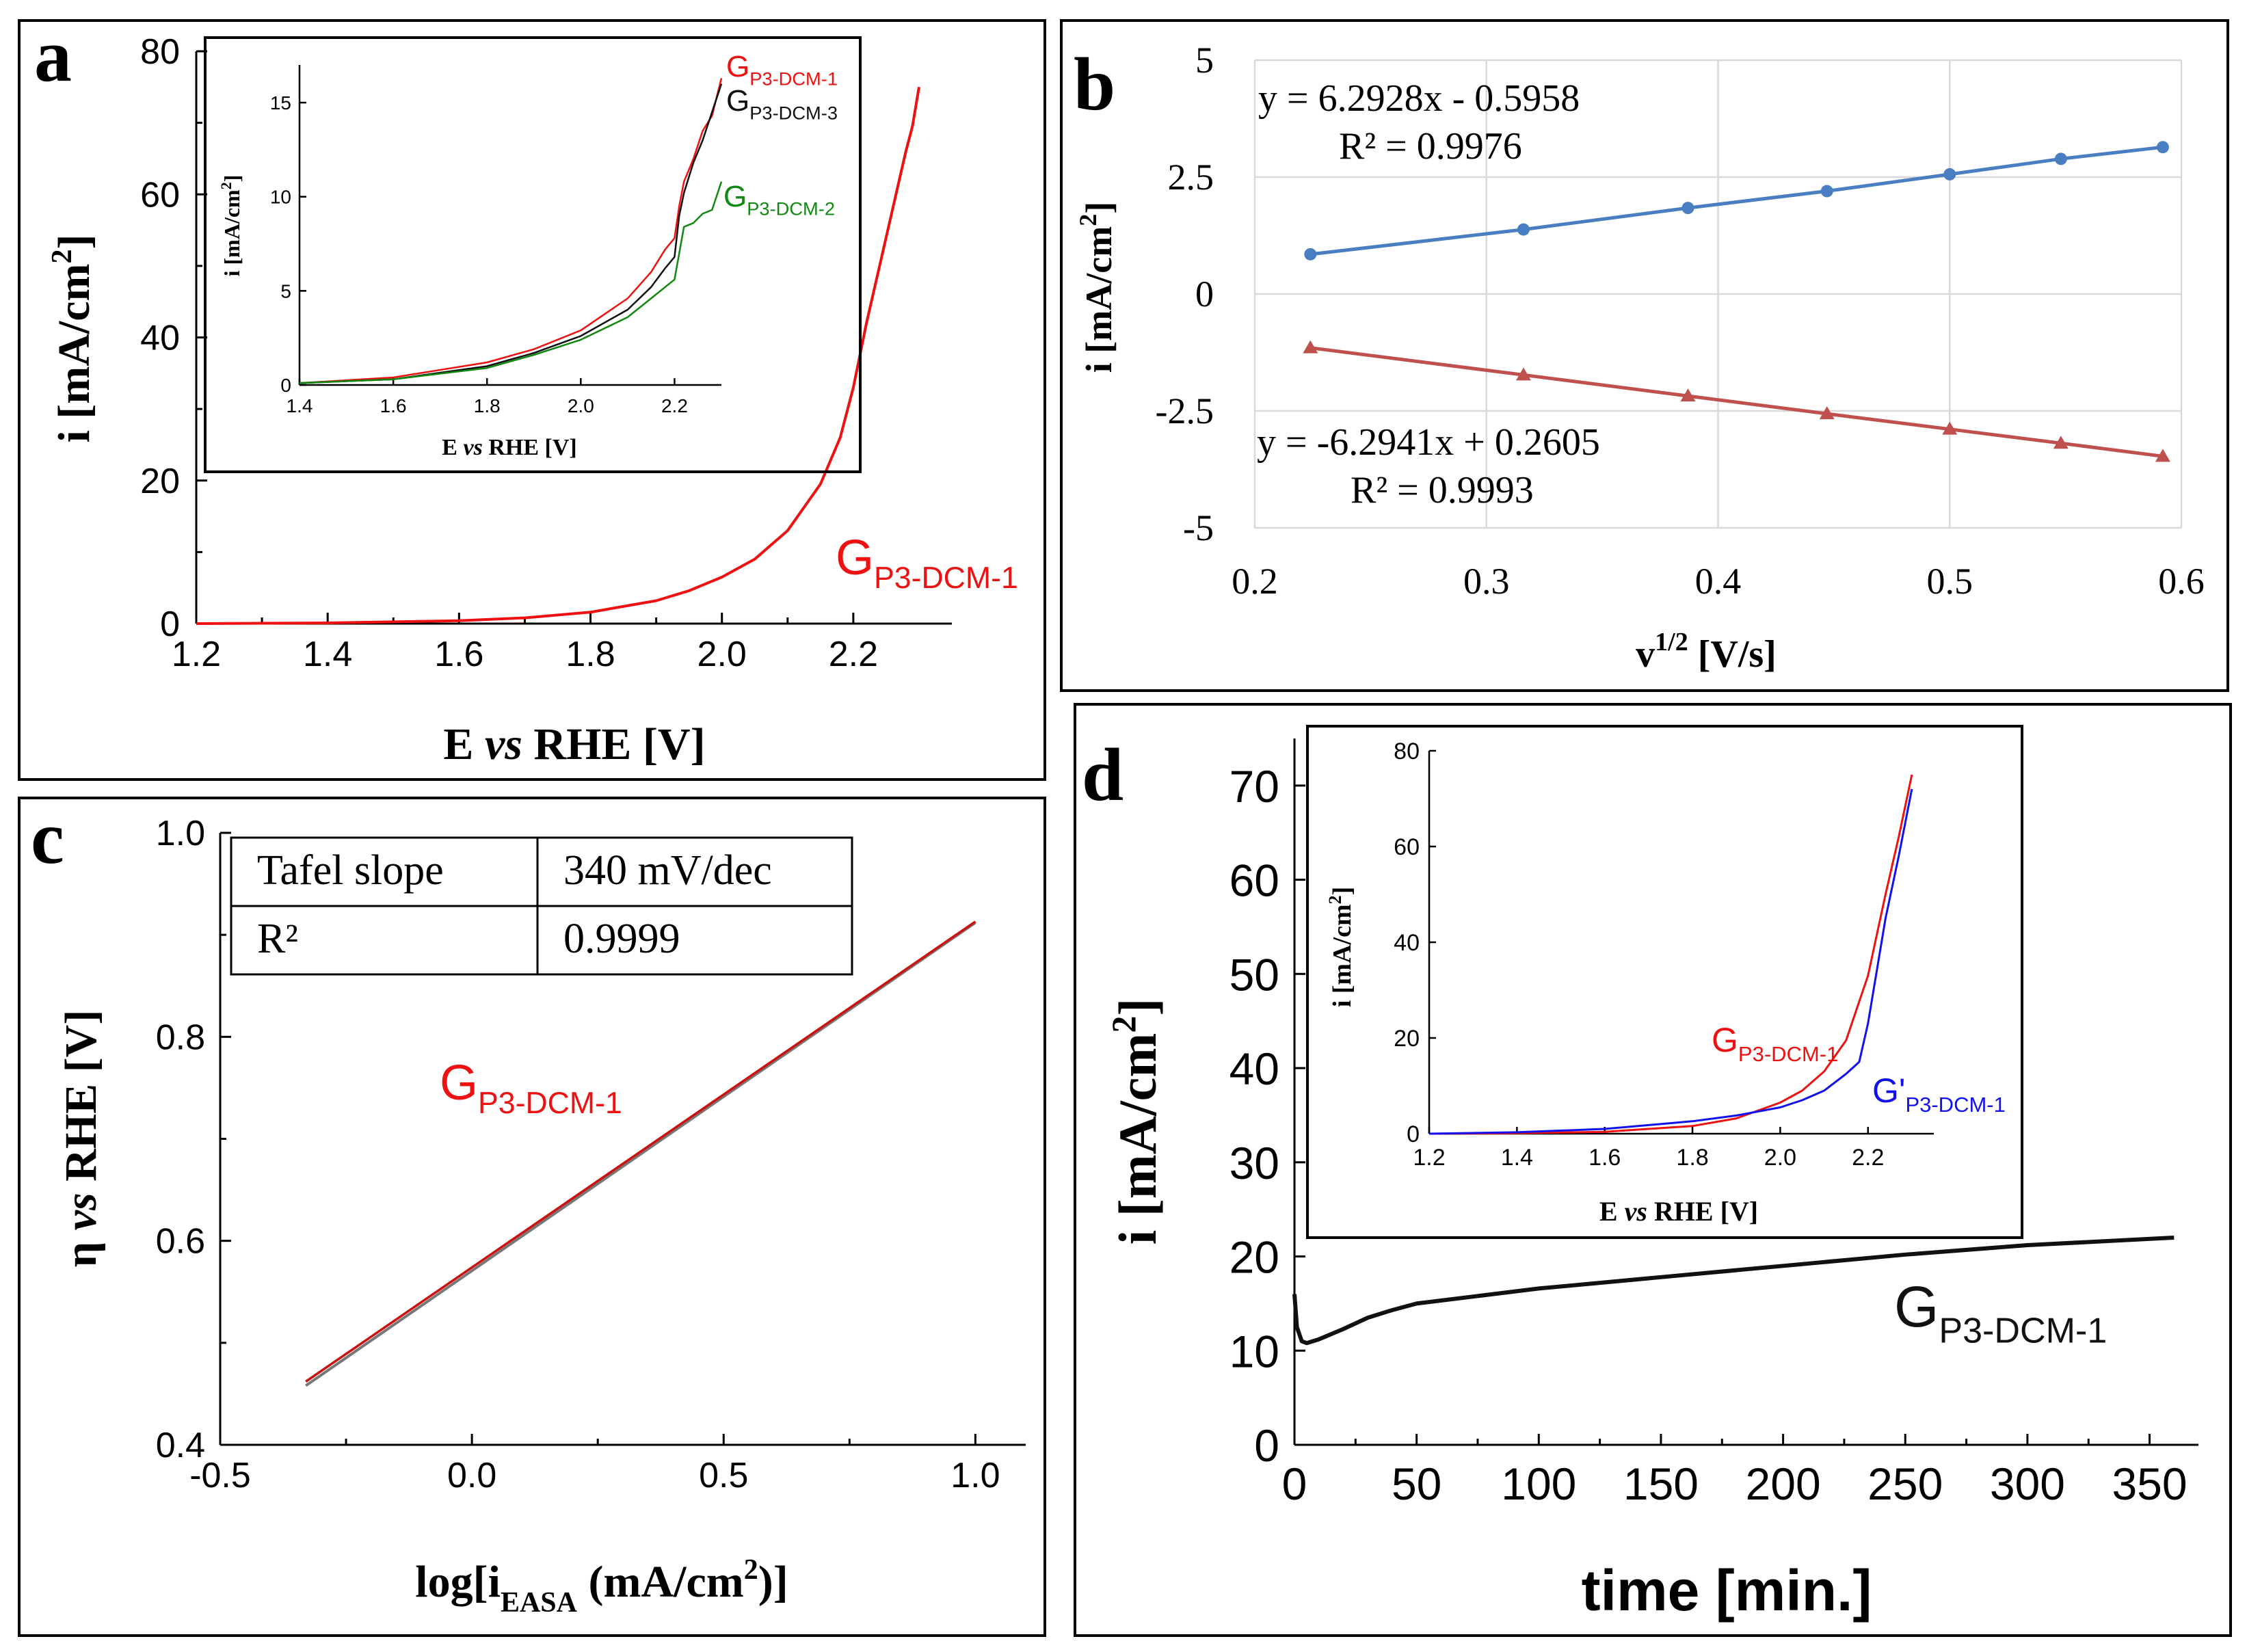  What do you see at coordinates (1407, 1039) in the screenshot?
I see `panel-d-inset-ytick-label: 20` at bounding box center [1407, 1039].